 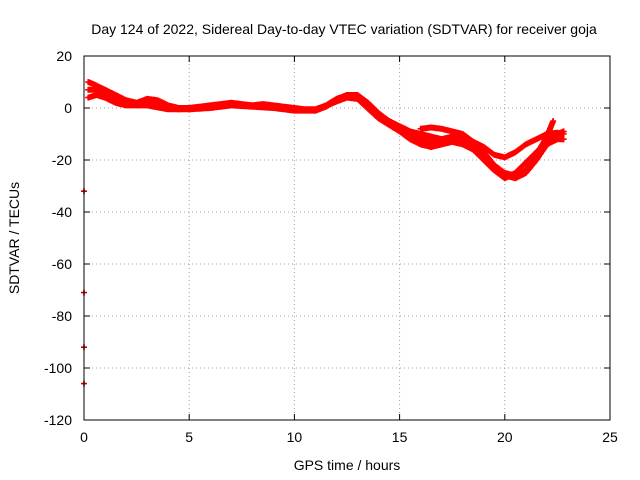 What do you see at coordinates (58, 368) in the screenshot?
I see `y-tick-label: -100` at bounding box center [58, 368].